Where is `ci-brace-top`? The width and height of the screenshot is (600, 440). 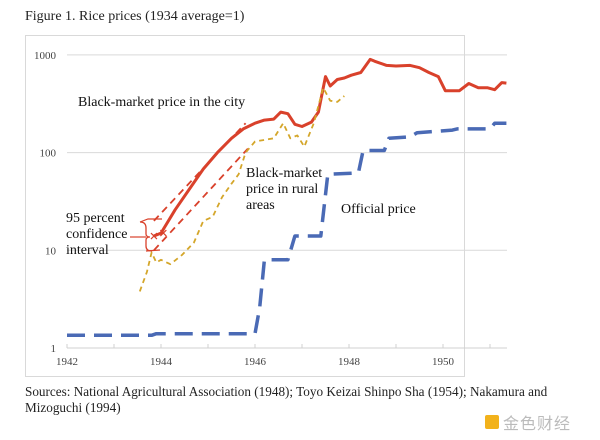 ci-brace-top is located at coordinates (150, 220).